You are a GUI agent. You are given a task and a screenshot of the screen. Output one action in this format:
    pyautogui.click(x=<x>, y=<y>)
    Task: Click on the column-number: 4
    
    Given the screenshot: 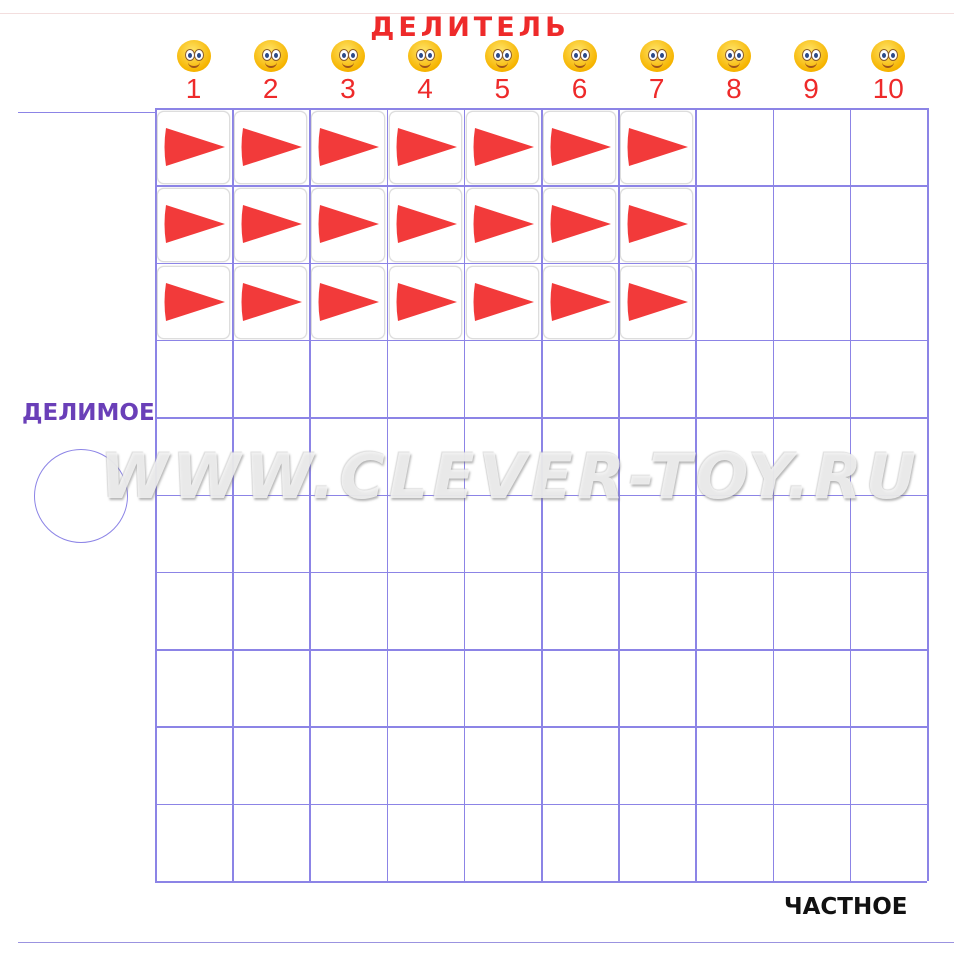 What is the action you would take?
    pyautogui.click(x=425, y=88)
    